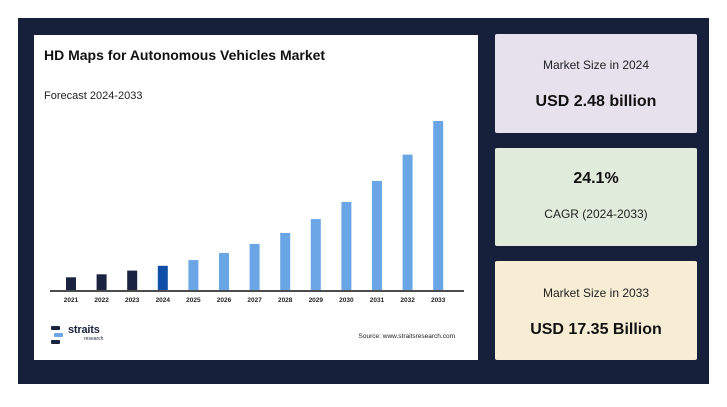 The width and height of the screenshot is (727, 407). What do you see at coordinates (377, 300) in the screenshot?
I see `x-tick-label: 2031` at bounding box center [377, 300].